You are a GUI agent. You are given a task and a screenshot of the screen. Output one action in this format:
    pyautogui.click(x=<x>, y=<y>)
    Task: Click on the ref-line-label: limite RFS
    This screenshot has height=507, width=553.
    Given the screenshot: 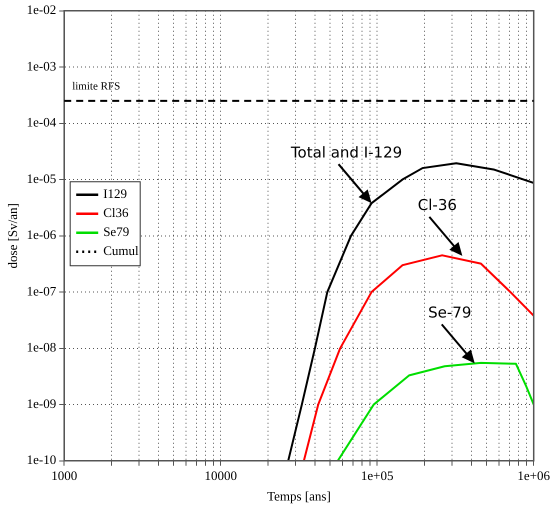 What is the action you would take?
    pyautogui.click(x=96, y=86)
    